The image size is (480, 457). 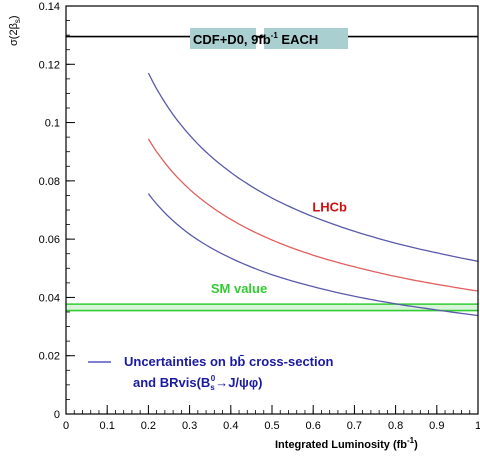 What do you see at coordinates (52, 124) in the screenshot?
I see `y-tick-label: 0.1` at bounding box center [52, 124].